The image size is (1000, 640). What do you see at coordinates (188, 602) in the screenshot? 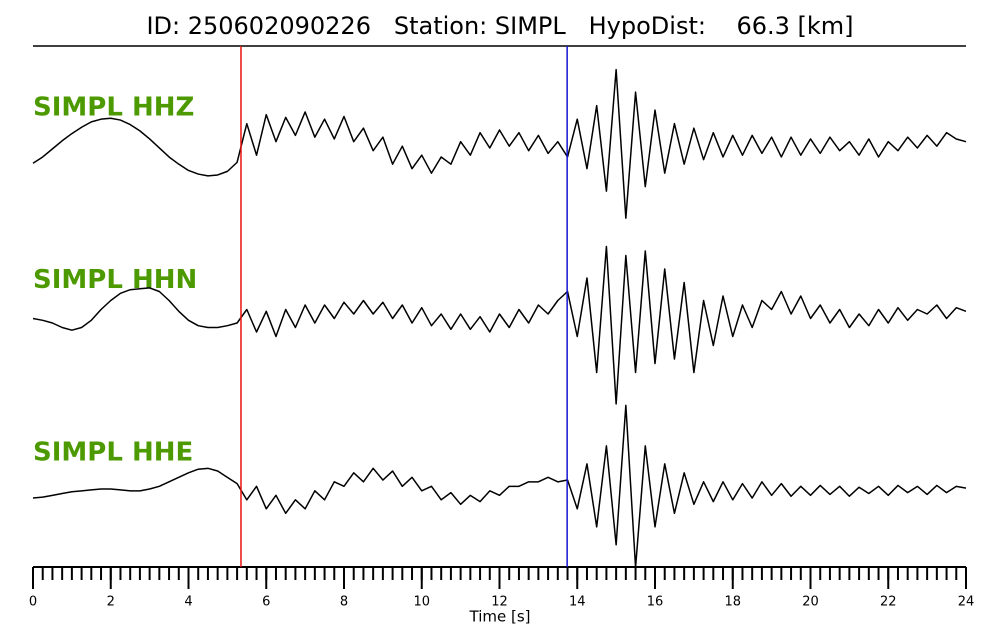
I see `x-tick-label: 4` at bounding box center [188, 602].